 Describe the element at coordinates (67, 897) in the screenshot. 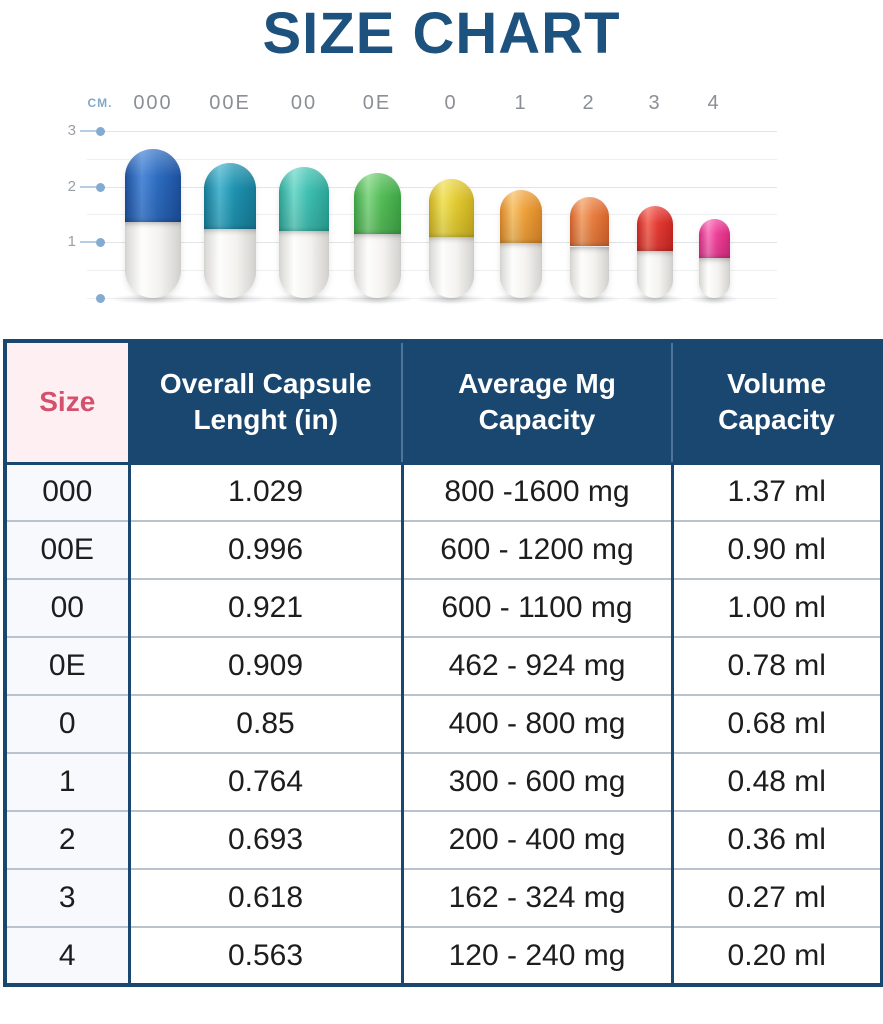

I see `size-cell: 3` at that location.